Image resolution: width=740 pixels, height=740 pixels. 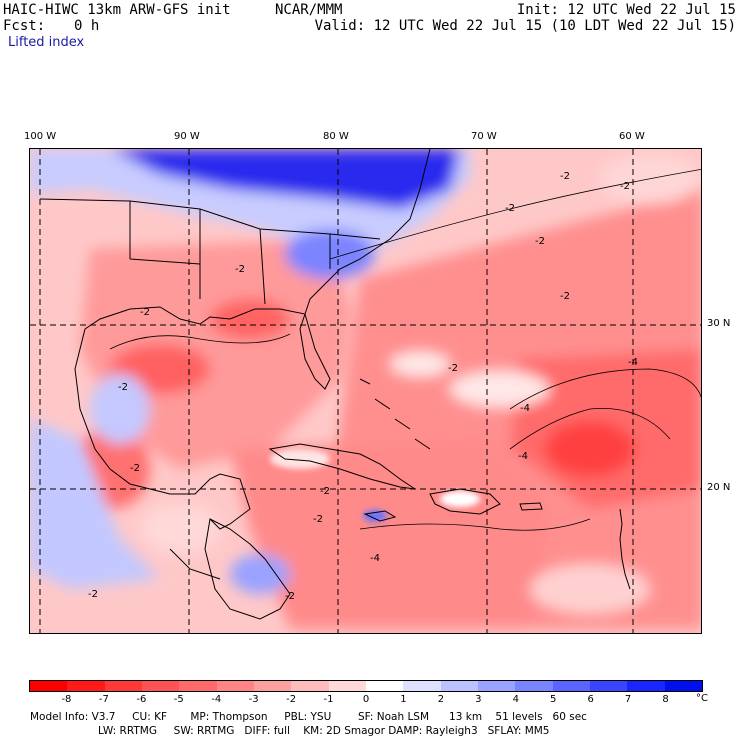 What do you see at coordinates (719, 487) in the screenshot?
I see `lat-label-20n: 20 N` at bounding box center [719, 487].